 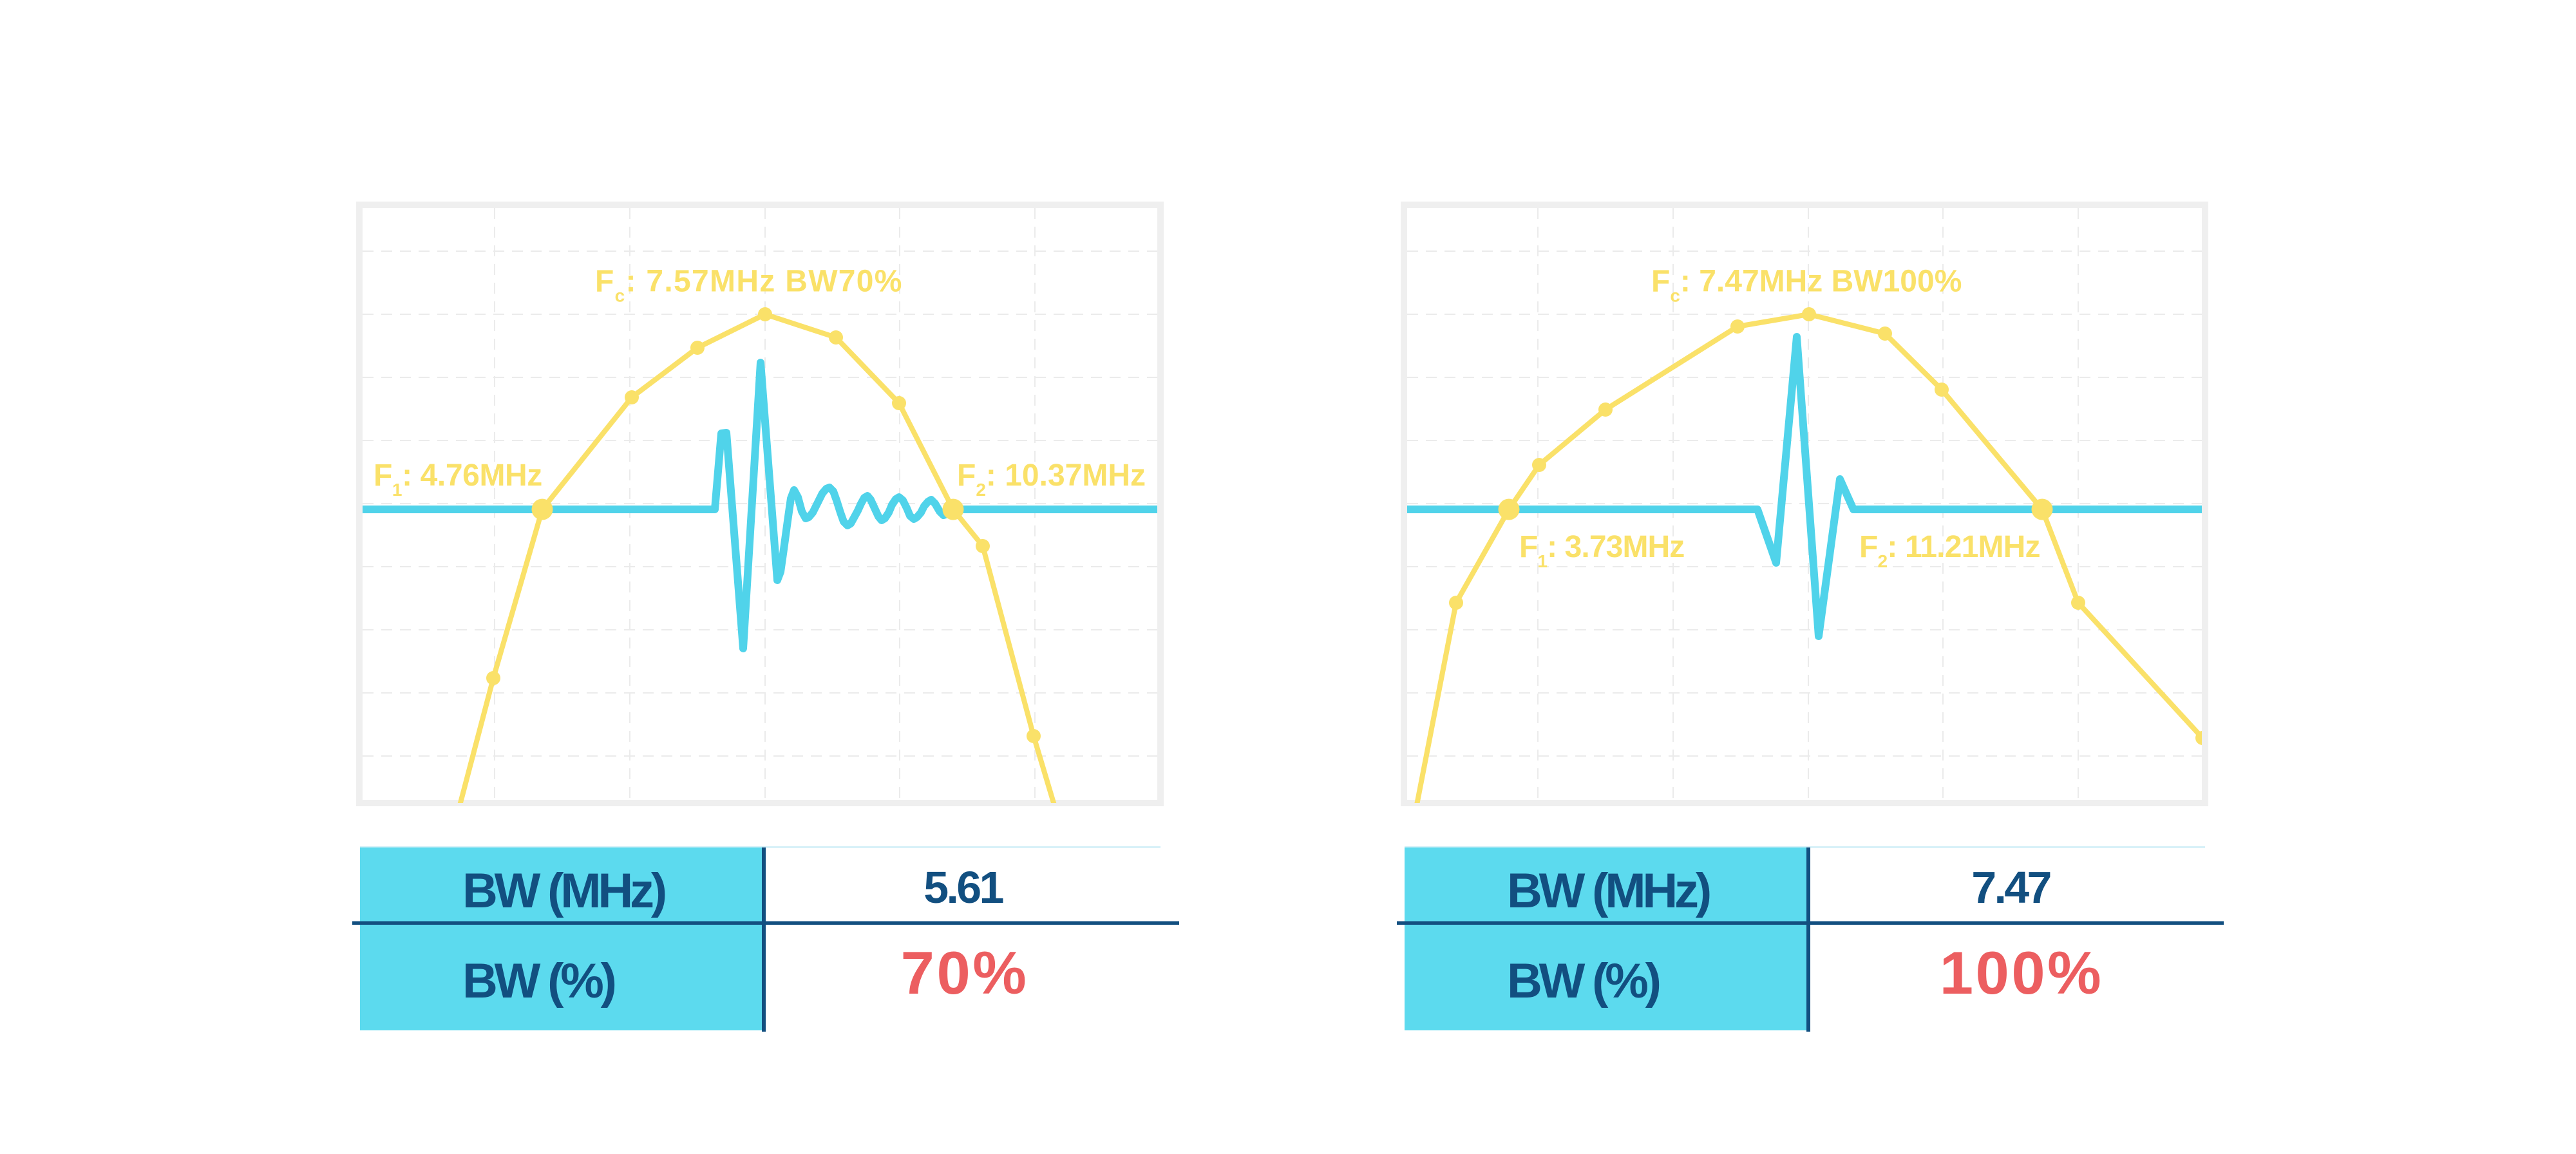 I want to click on svg-text: 100%, so click(x=2022, y=973).